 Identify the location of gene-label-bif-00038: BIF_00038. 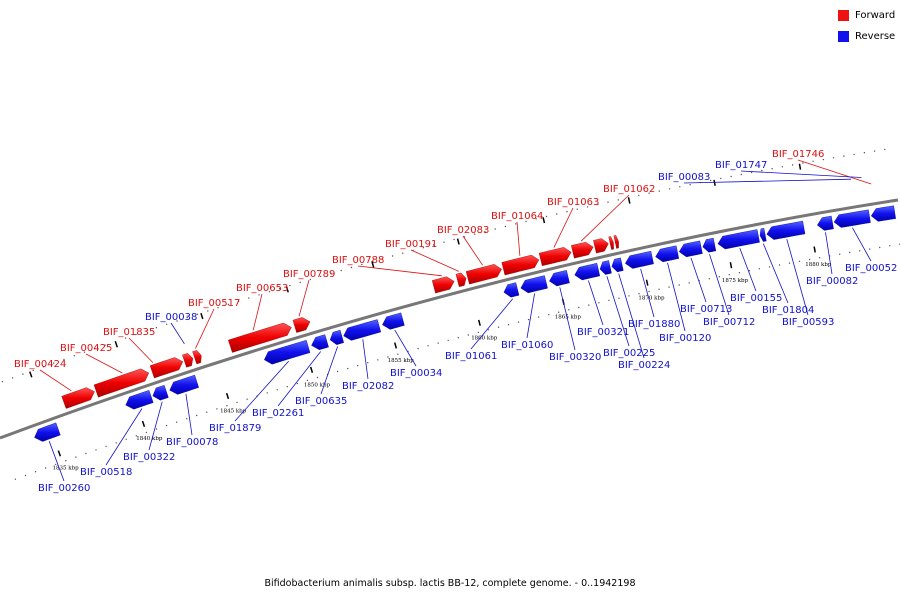
(171, 317).